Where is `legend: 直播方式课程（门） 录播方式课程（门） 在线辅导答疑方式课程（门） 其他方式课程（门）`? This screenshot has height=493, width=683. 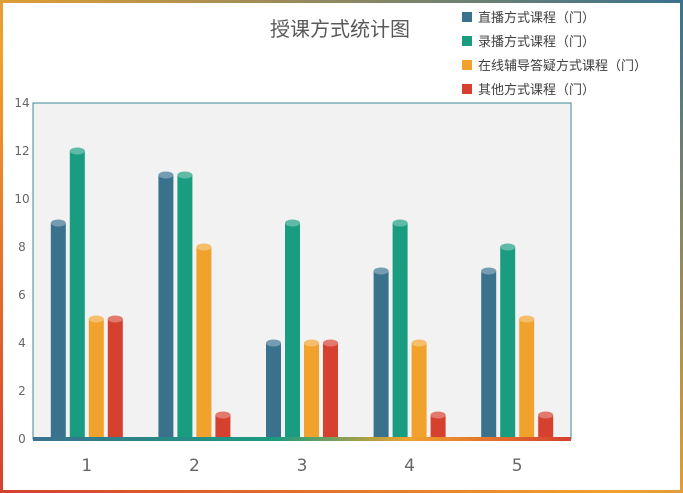
legend: 直播方式课程（门） 录播方式课程（门） 在线辅导答疑方式课程（门） 其他方式课程（门） is located at coordinates (554, 54).